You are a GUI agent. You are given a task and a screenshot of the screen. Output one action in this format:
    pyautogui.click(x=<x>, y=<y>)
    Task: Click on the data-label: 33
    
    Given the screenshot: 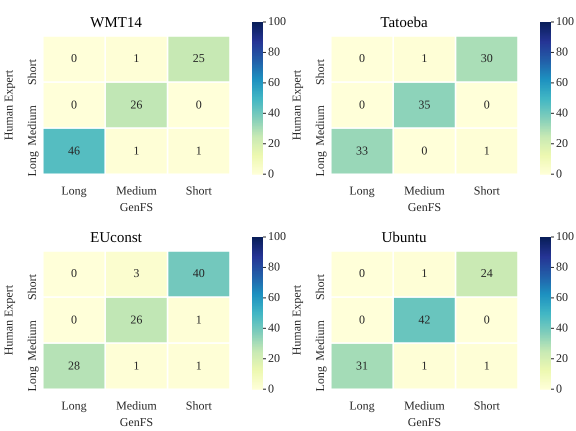 What is the action you would take?
    pyautogui.click(x=362, y=150)
    